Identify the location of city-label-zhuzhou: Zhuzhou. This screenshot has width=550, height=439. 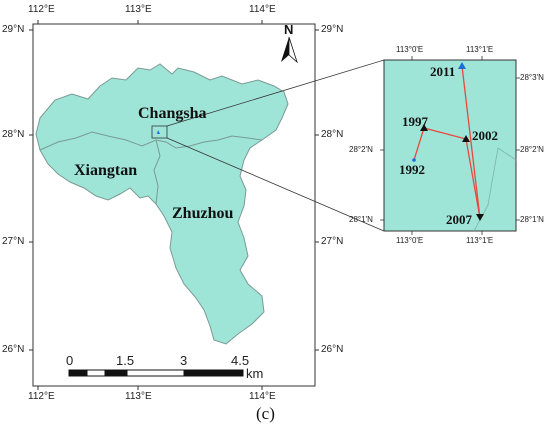
(203, 213).